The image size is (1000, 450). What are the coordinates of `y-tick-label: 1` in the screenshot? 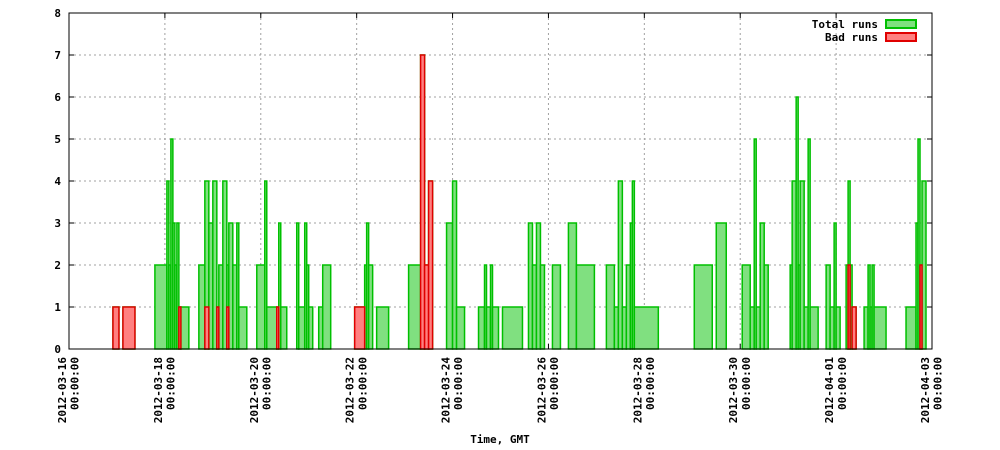 It's located at (57, 307).